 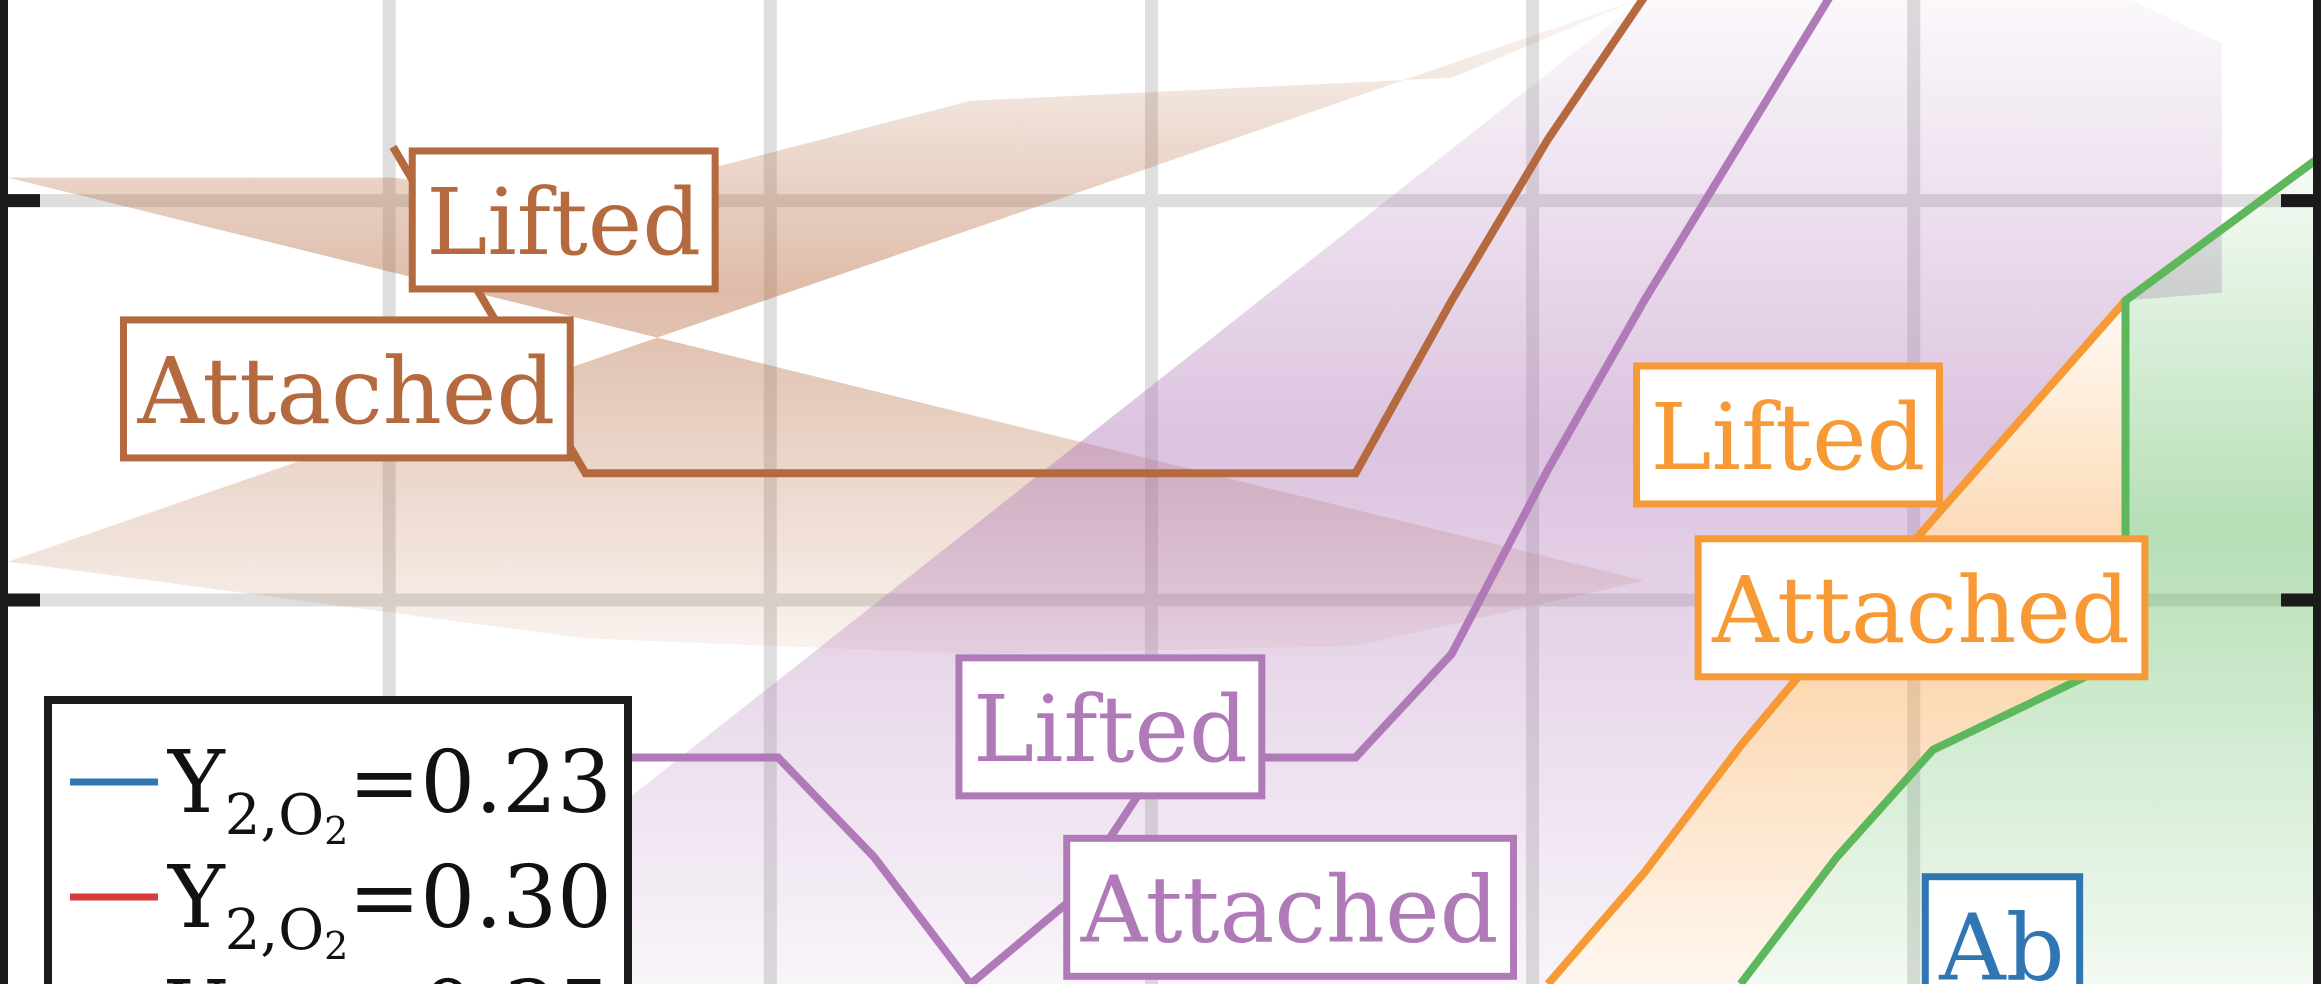 What do you see at coordinates (389, 908) in the screenshot?
I see `legend-label: Y2,O2=0.30` at bounding box center [389, 908].